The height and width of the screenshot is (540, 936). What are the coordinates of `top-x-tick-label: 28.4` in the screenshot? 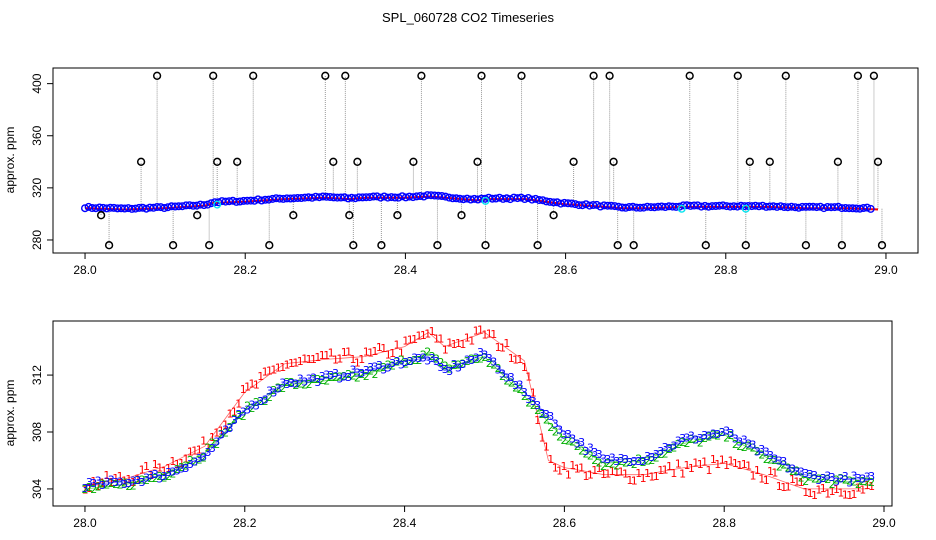 It's located at (406, 270).